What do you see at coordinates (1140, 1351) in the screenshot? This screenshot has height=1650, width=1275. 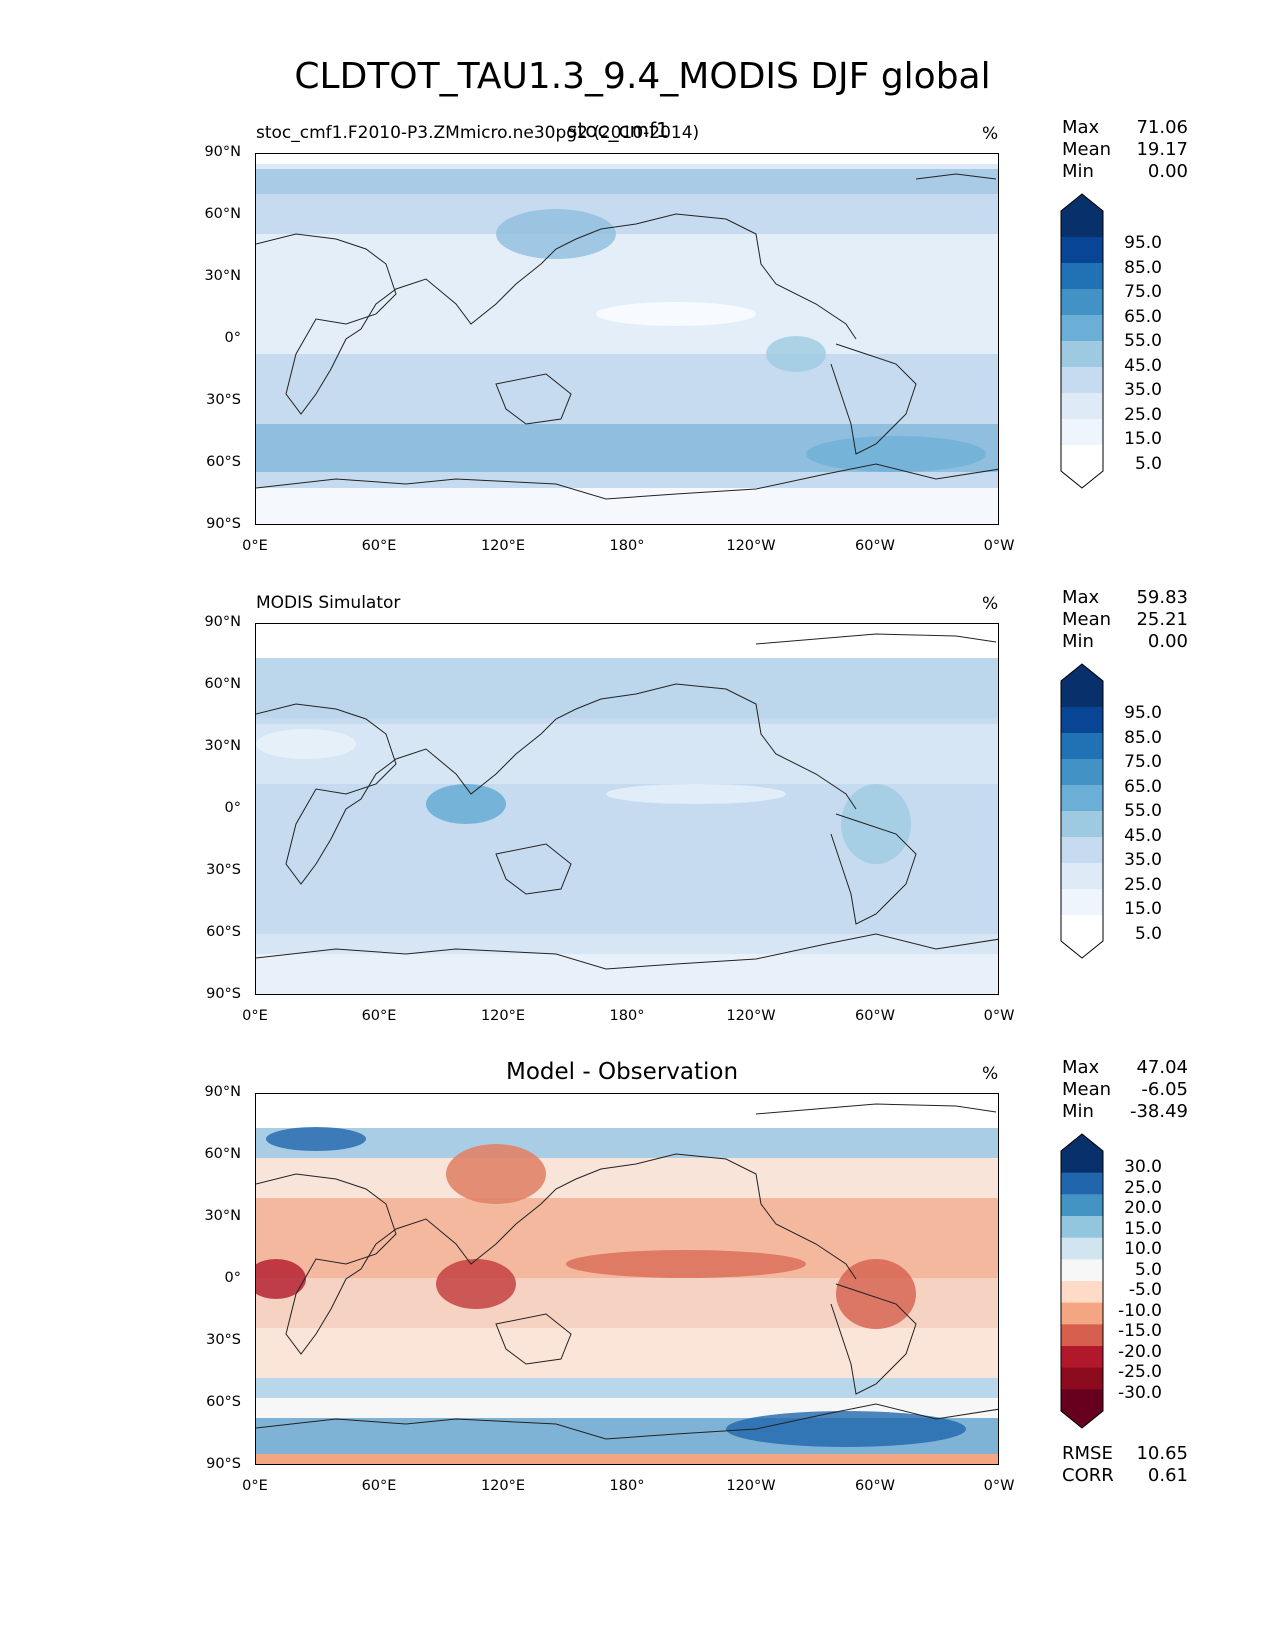 I see `colorbar-tick-label: -20.0` at bounding box center [1140, 1351].